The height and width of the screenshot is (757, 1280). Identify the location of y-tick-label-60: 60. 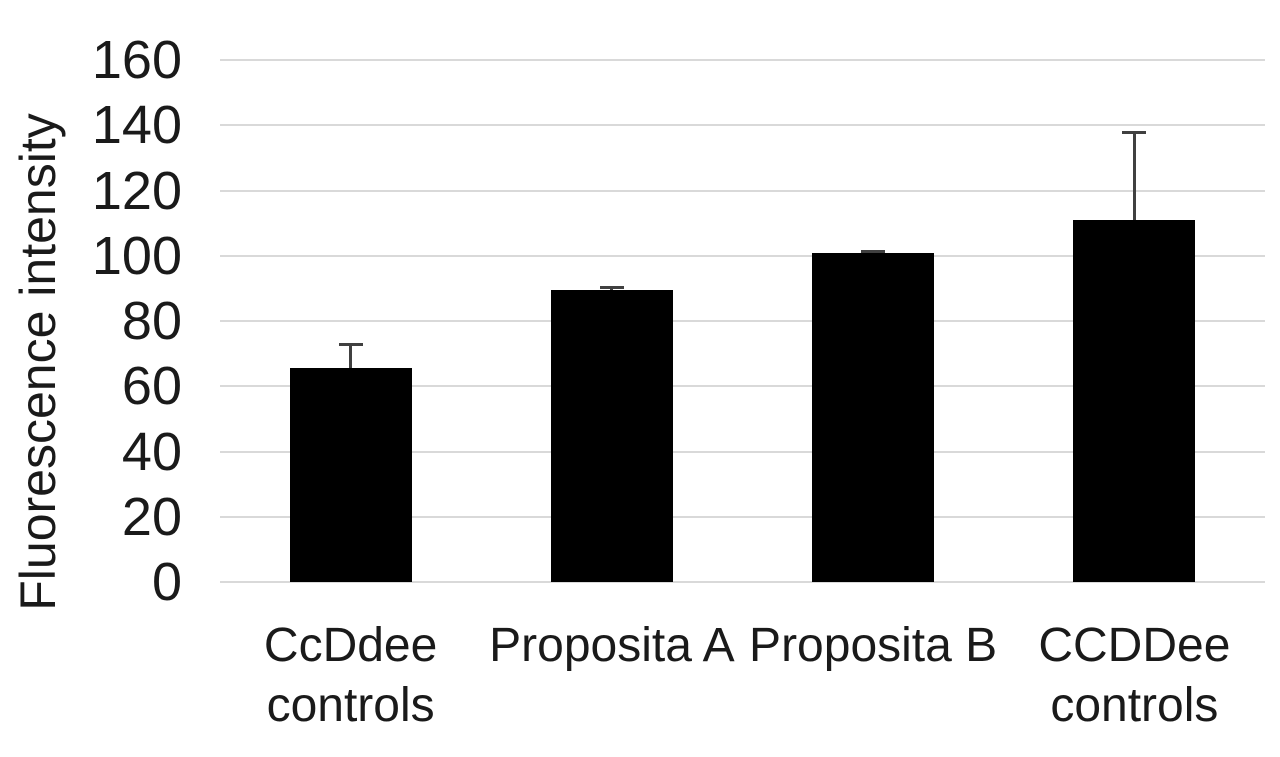
(151, 386).